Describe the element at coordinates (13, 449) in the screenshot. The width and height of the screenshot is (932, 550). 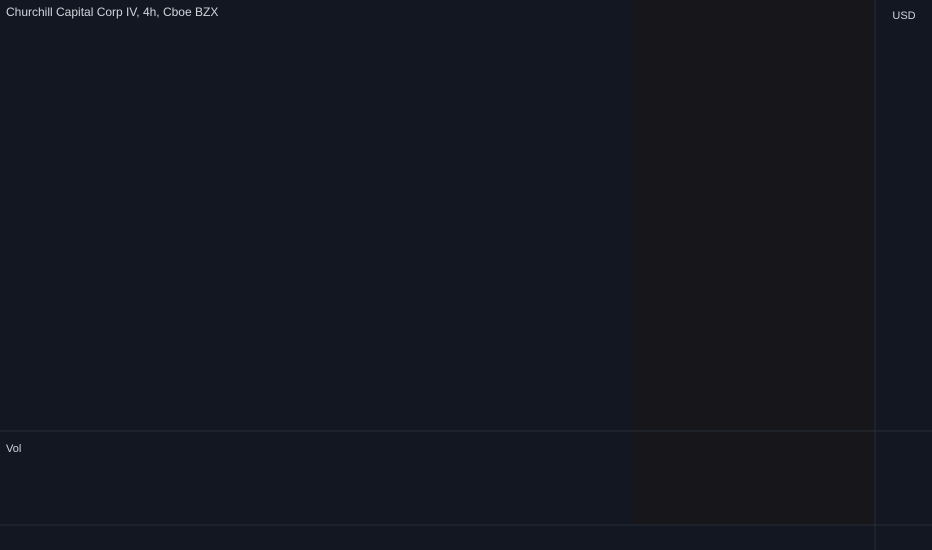
I see `volume-label: Vol` at that location.